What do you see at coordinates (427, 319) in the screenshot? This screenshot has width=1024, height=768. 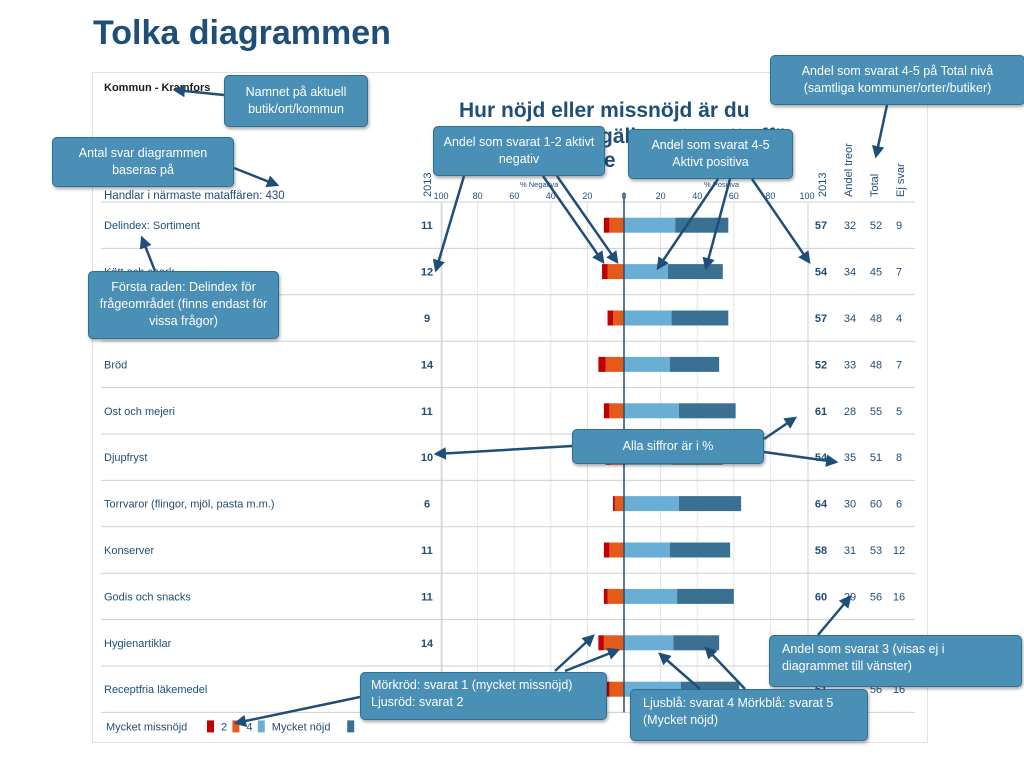 I see `row-negative-value: 9` at bounding box center [427, 319].